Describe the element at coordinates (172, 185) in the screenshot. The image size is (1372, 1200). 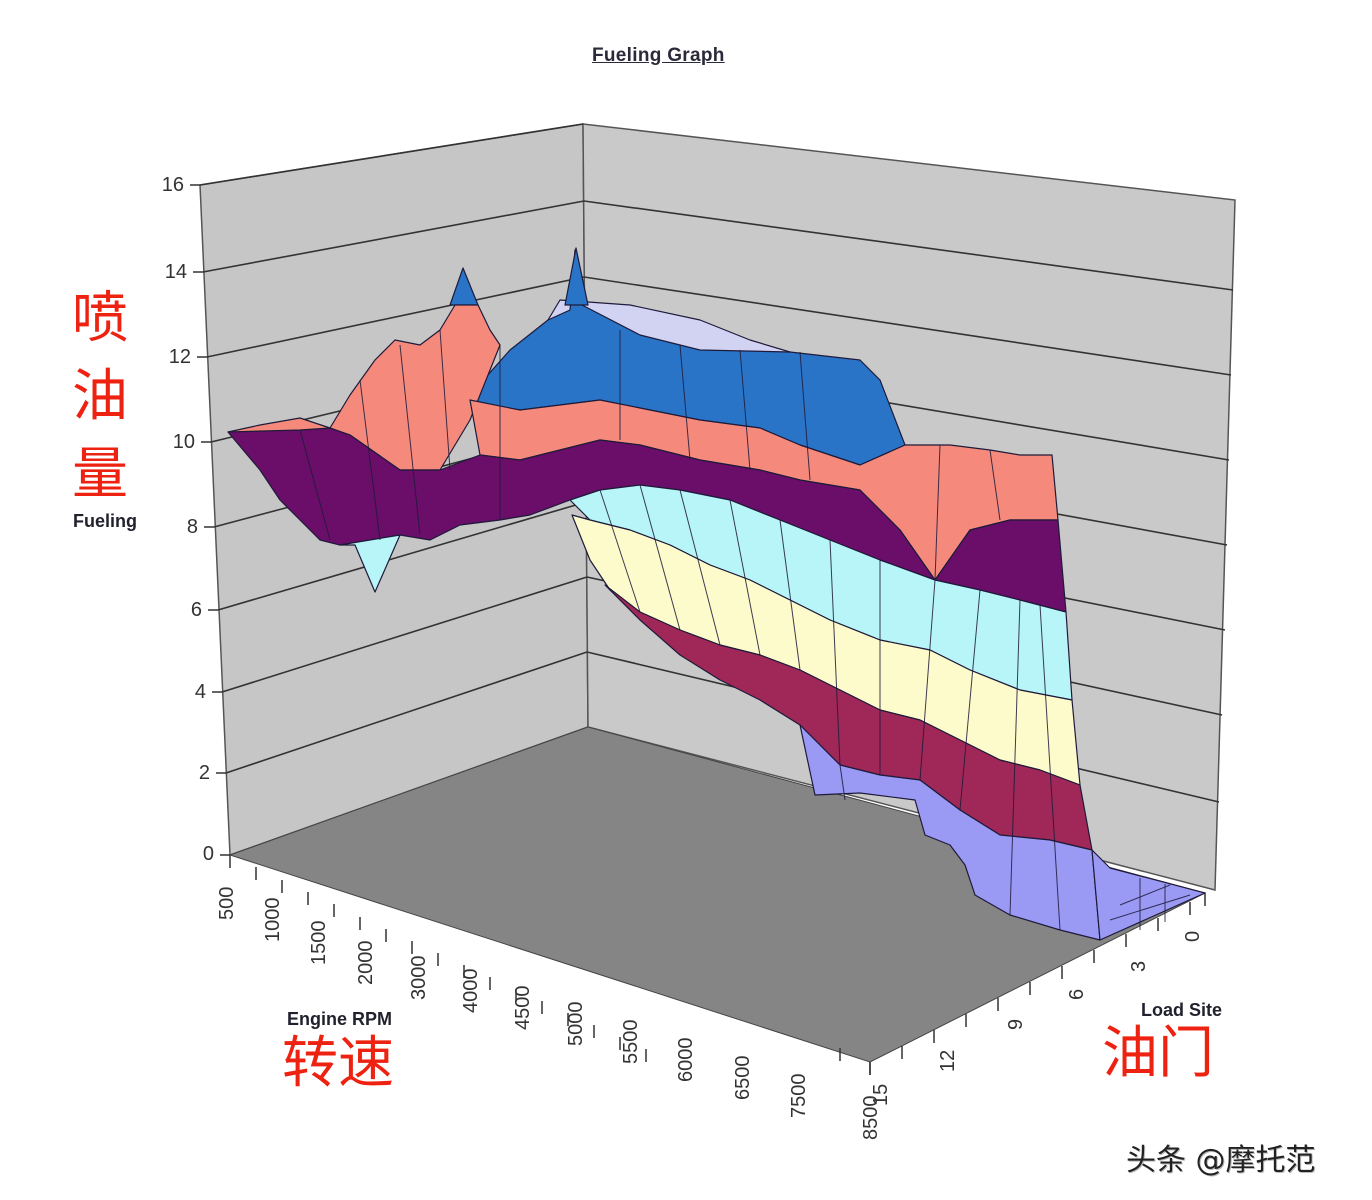
I see `z-tick: 16` at that location.